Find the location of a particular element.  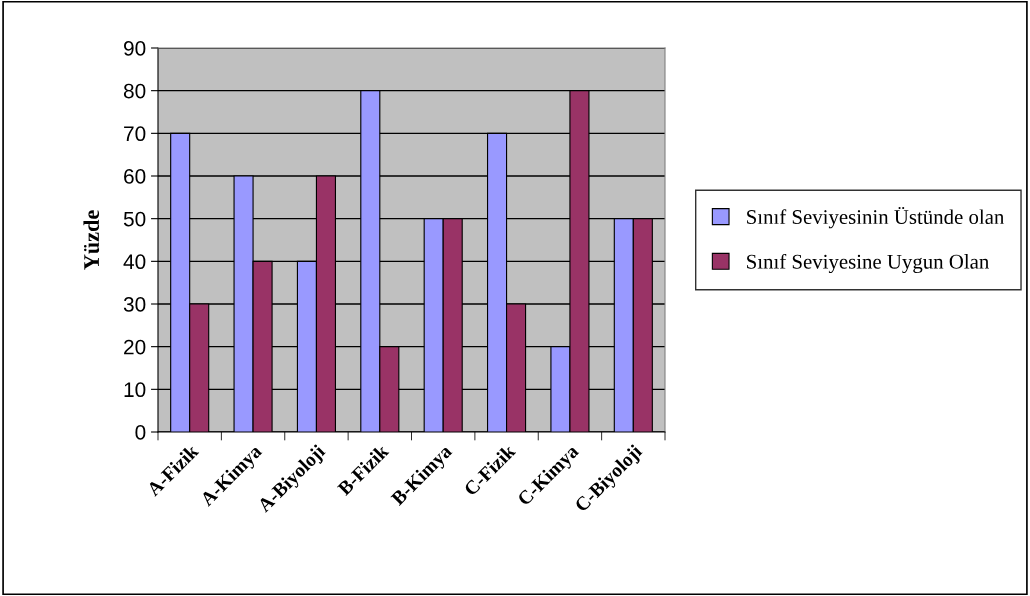

legend-label: Sınıf Seviyesine Uygun Olan is located at coordinates (868, 263).